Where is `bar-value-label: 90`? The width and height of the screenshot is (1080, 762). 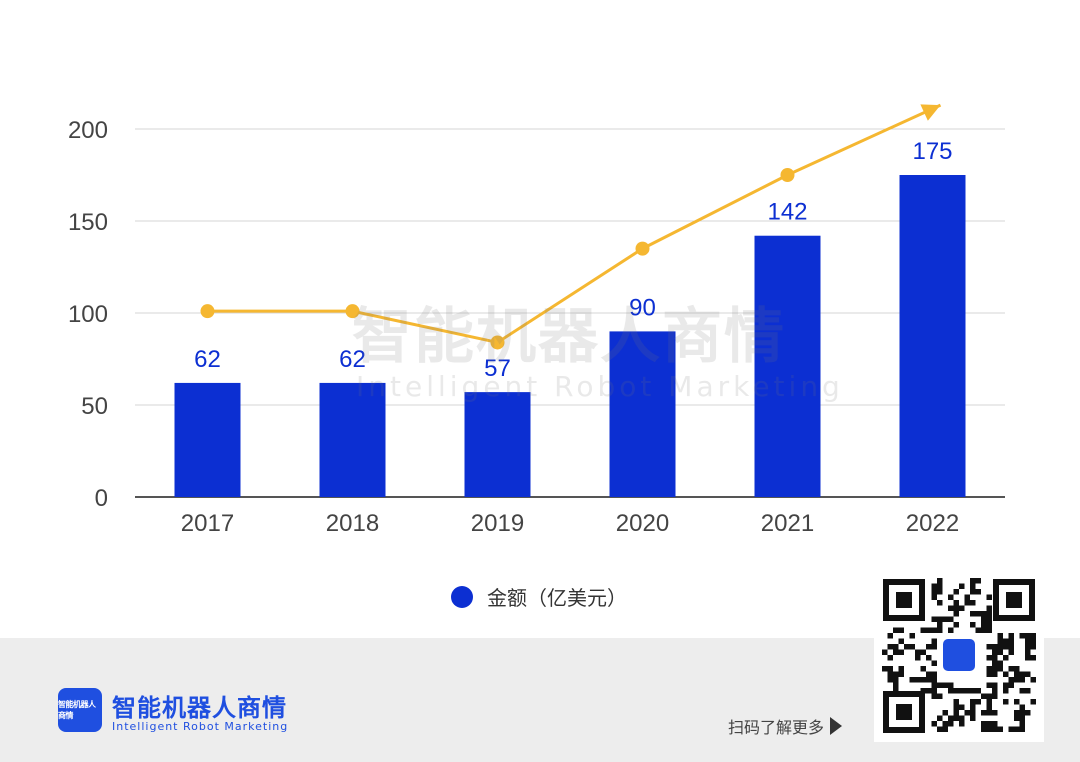 bar-value-label: 90 is located at coordinates (642, 307).